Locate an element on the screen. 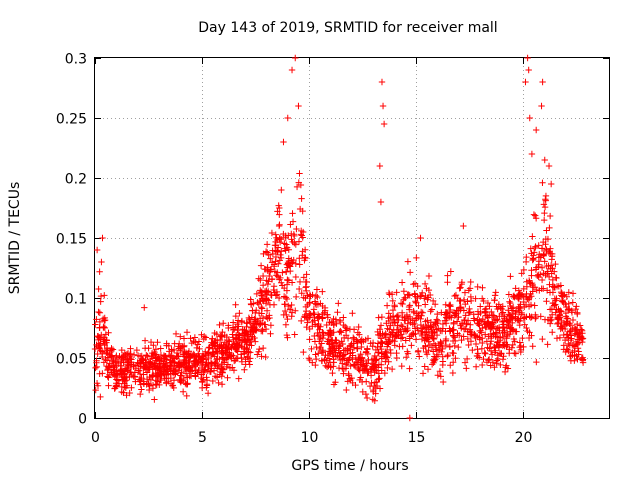 This screenshot has height=480, width=640. y-tick-label: 0.2 is located at coordinates (76, 180).